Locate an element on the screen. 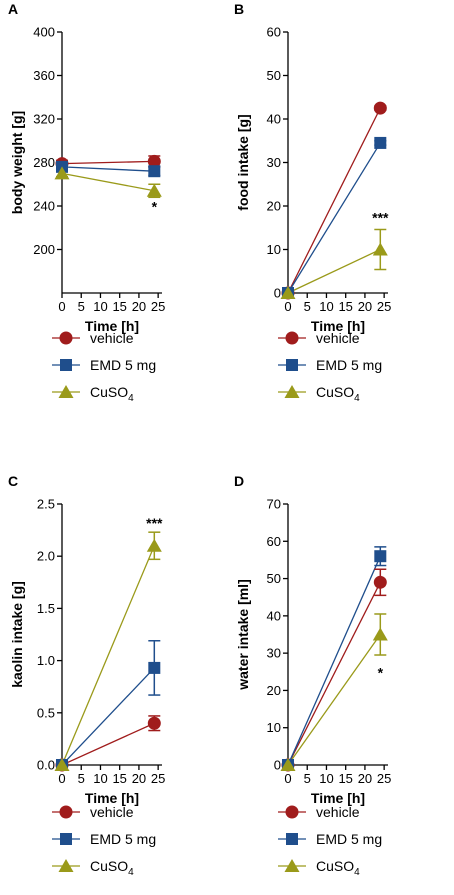 This screenshot has width=454, height=895. y-tick-label: 320 is located at coordinates (44, 119).